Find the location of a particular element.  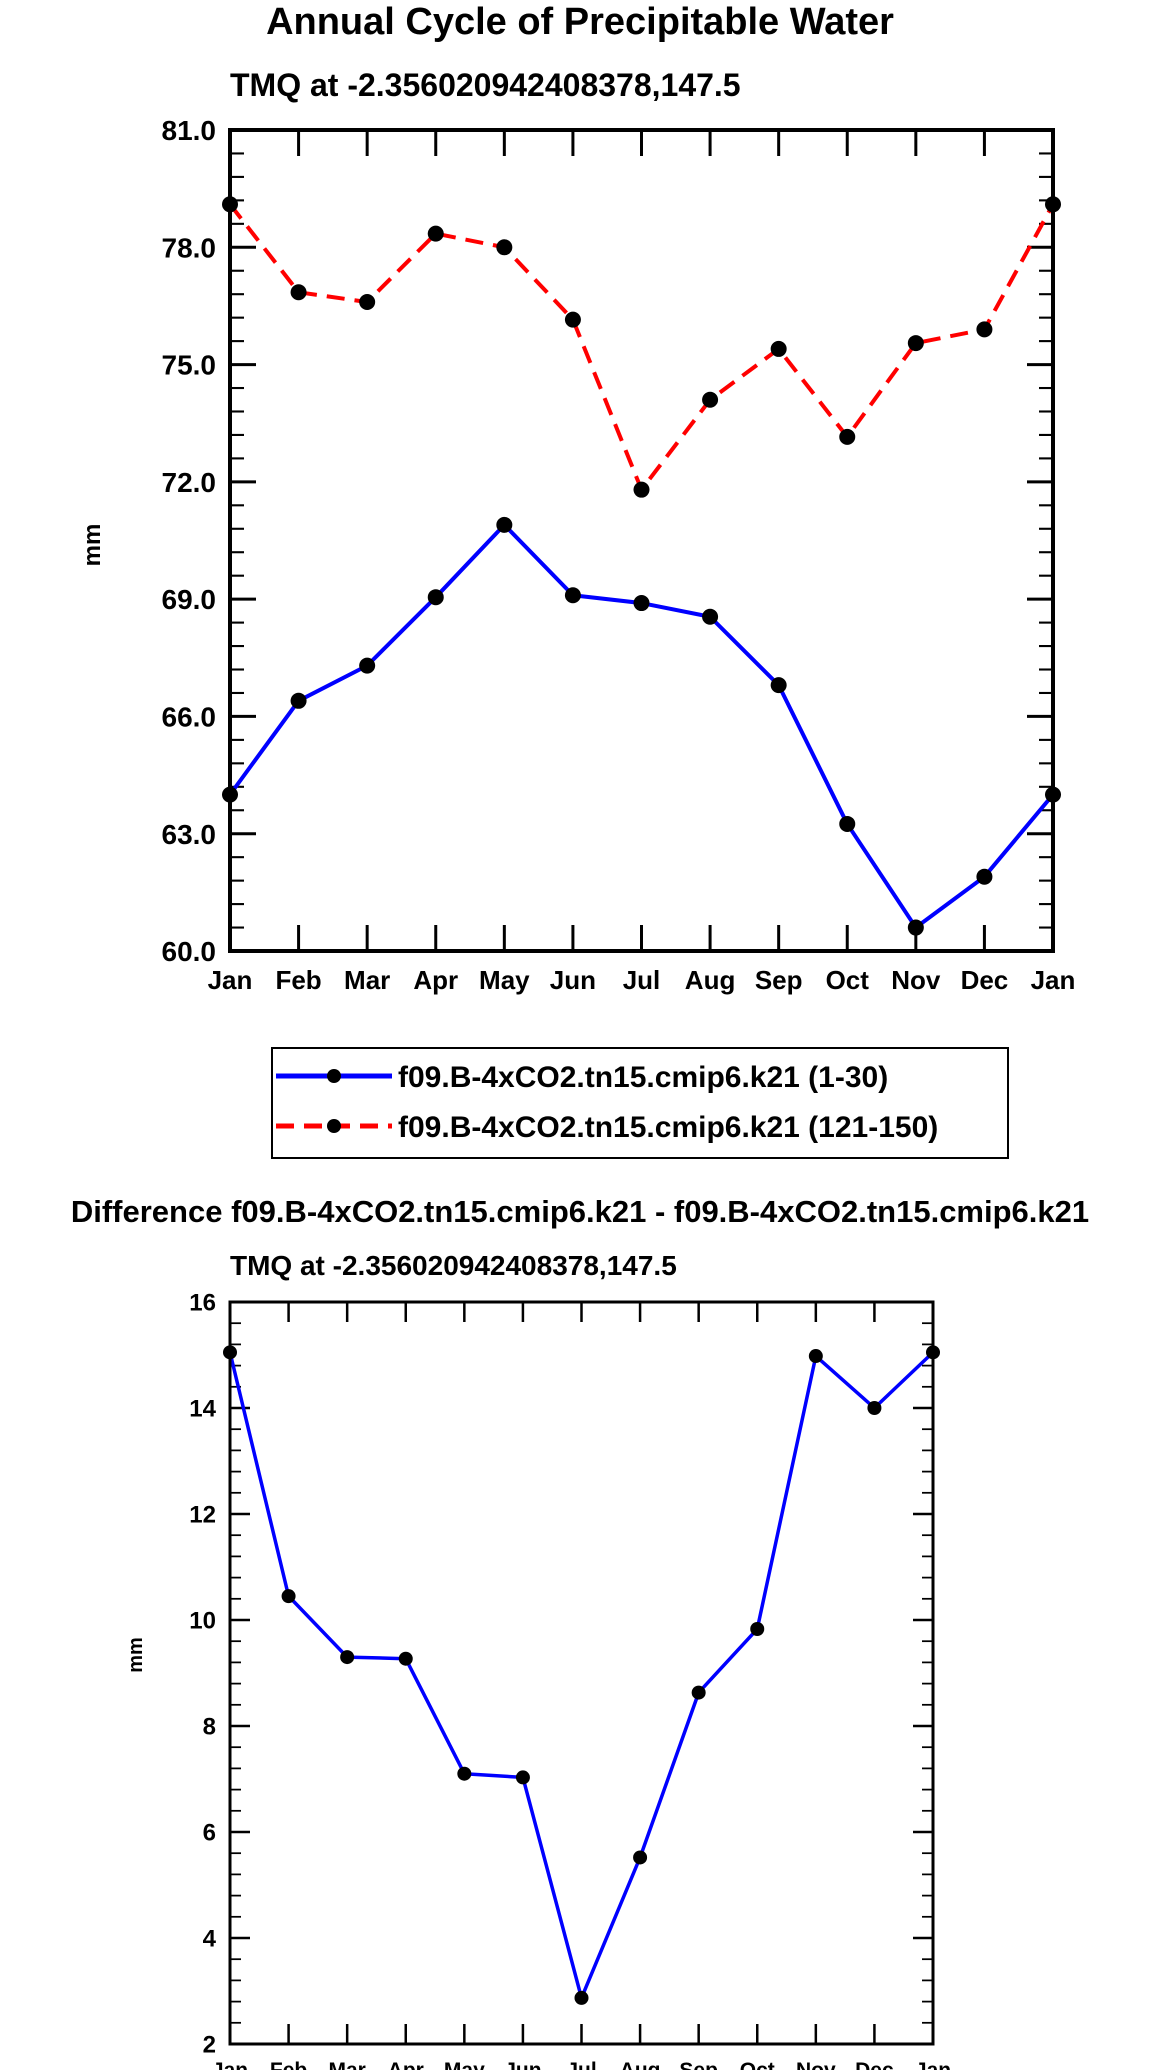

c1-xtick-label: Feb is located at coordinates (298, 980).